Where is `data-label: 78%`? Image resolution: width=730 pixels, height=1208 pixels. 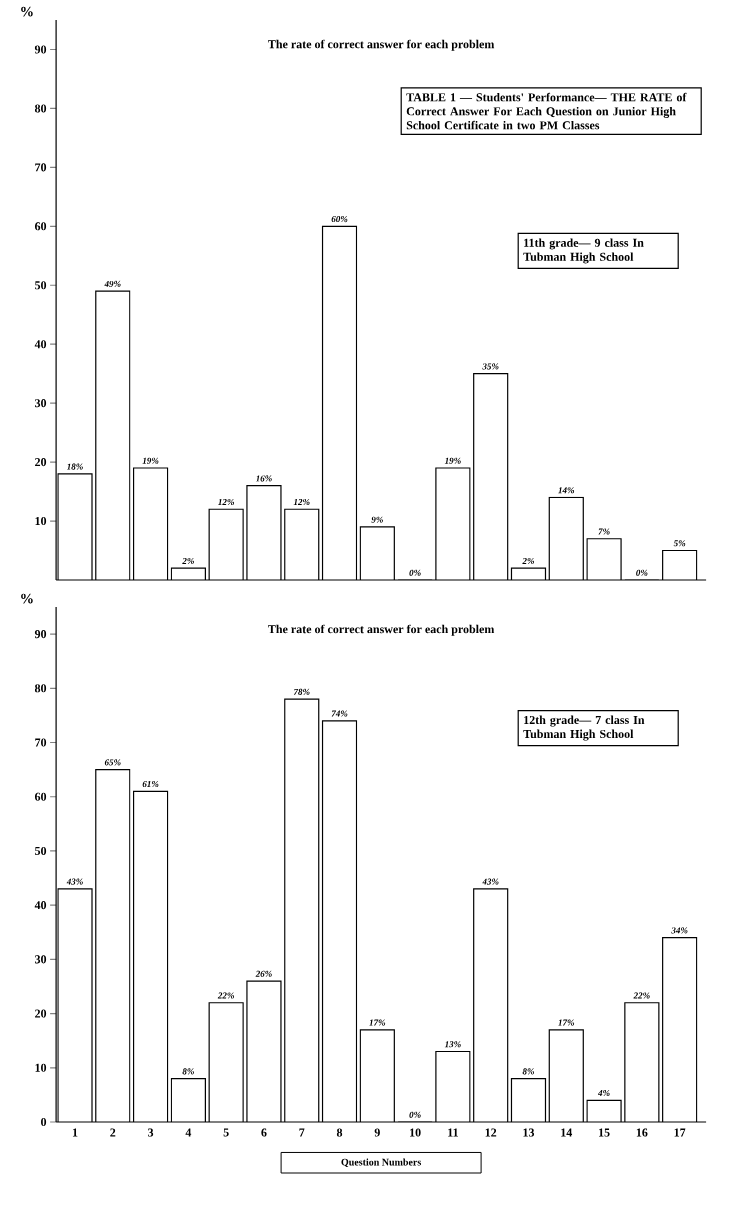
data-label: 78% is located at coordinates (301, 691).